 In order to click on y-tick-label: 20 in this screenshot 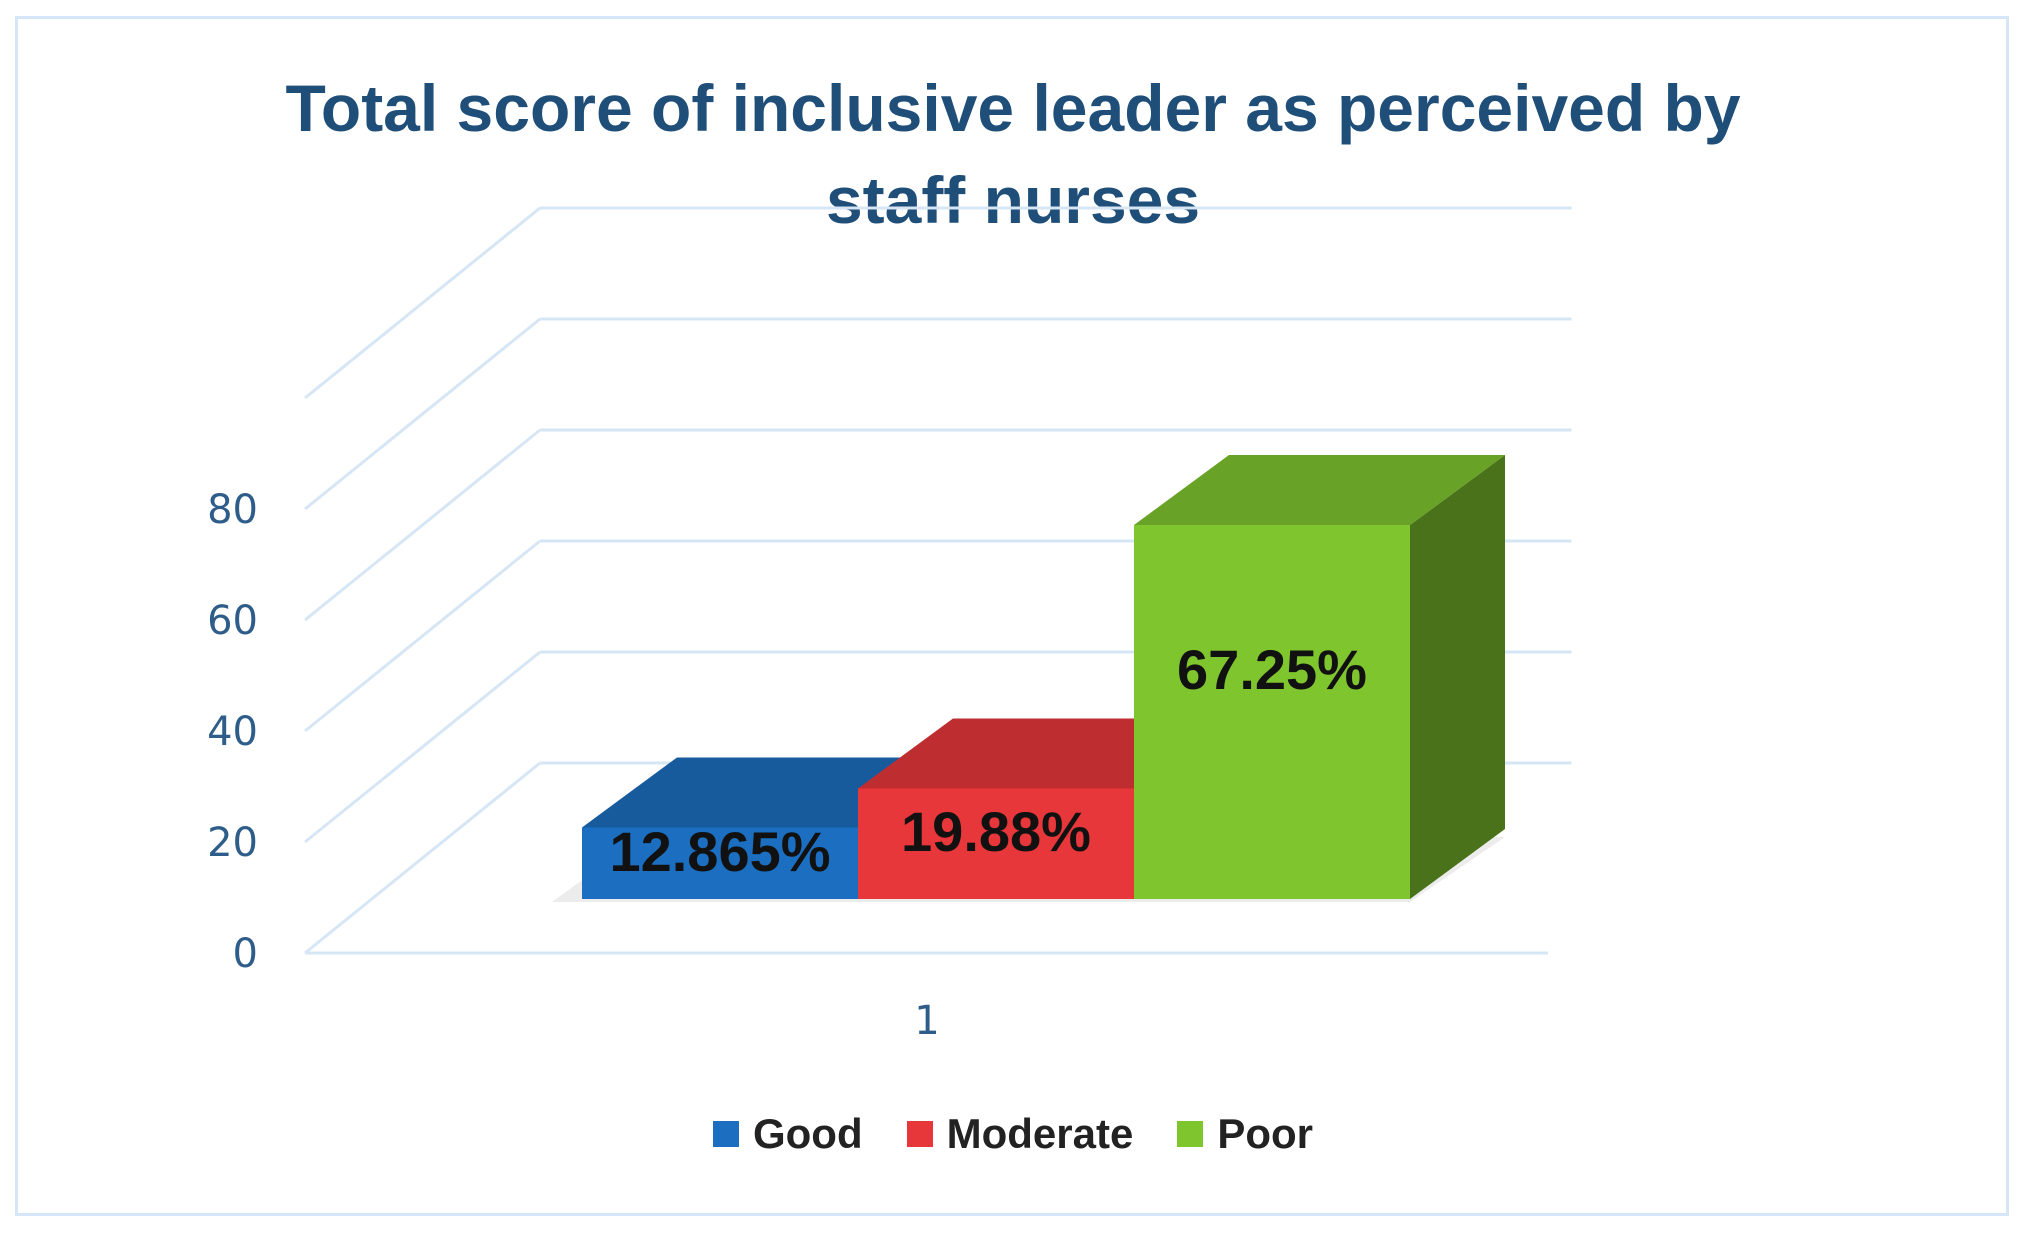, I will do `click(232, 843)`.